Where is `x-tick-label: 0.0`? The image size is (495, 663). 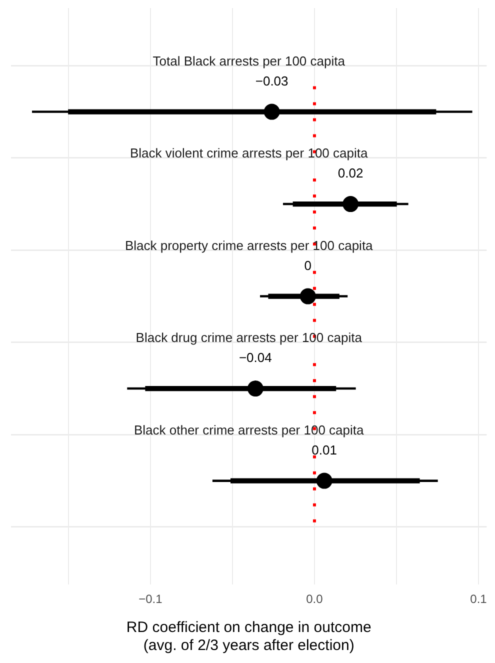
x-tick-label: 0.0 is located at coordinates (315, 599).